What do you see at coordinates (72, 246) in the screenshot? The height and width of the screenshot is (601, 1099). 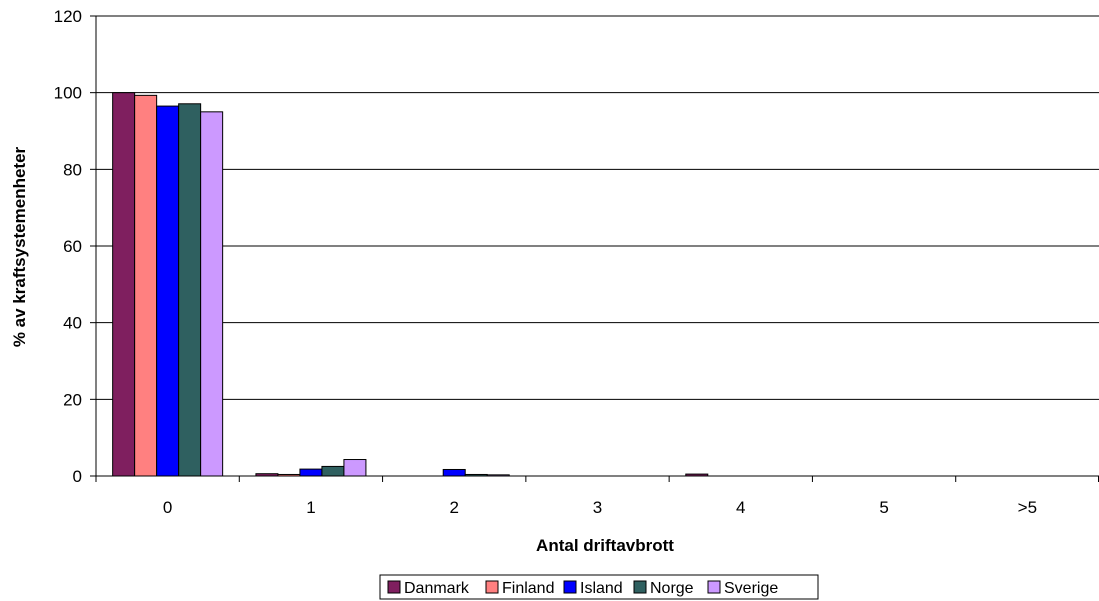 I see `y-tick-label: 60` at bounding box center [72, 246].